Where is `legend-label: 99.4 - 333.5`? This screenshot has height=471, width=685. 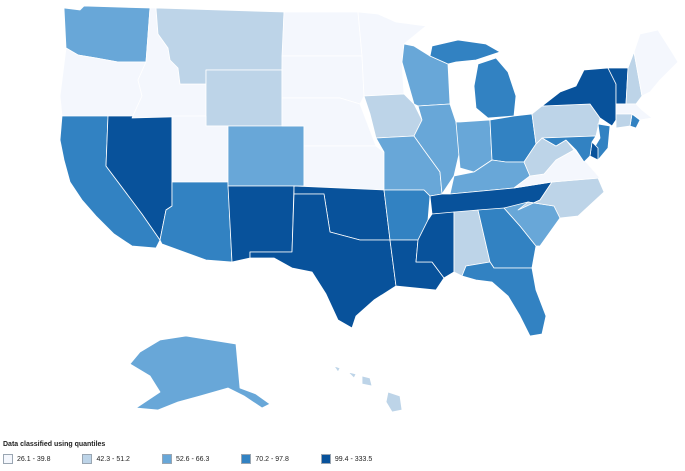
legend-label: 99.4 - 333.5 is located at coordinates (353, 459).